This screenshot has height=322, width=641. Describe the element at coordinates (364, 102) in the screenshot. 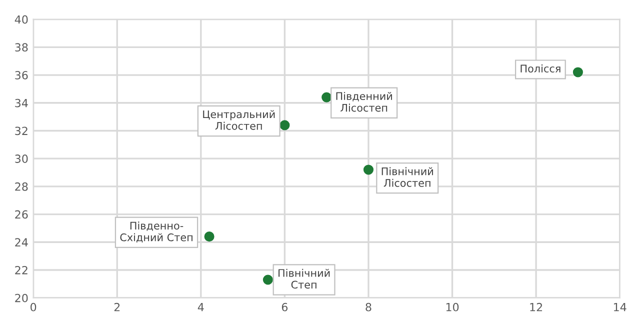

I see `annotation: Південний Лісостеп` at that location.